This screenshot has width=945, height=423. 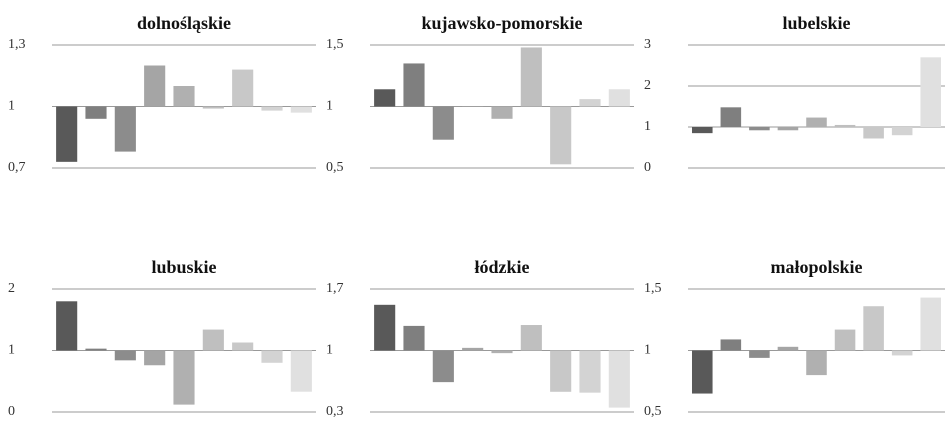 I want to click on chart-panel: 0 1 2 3 lubelskie, so click(x=794, y=94).